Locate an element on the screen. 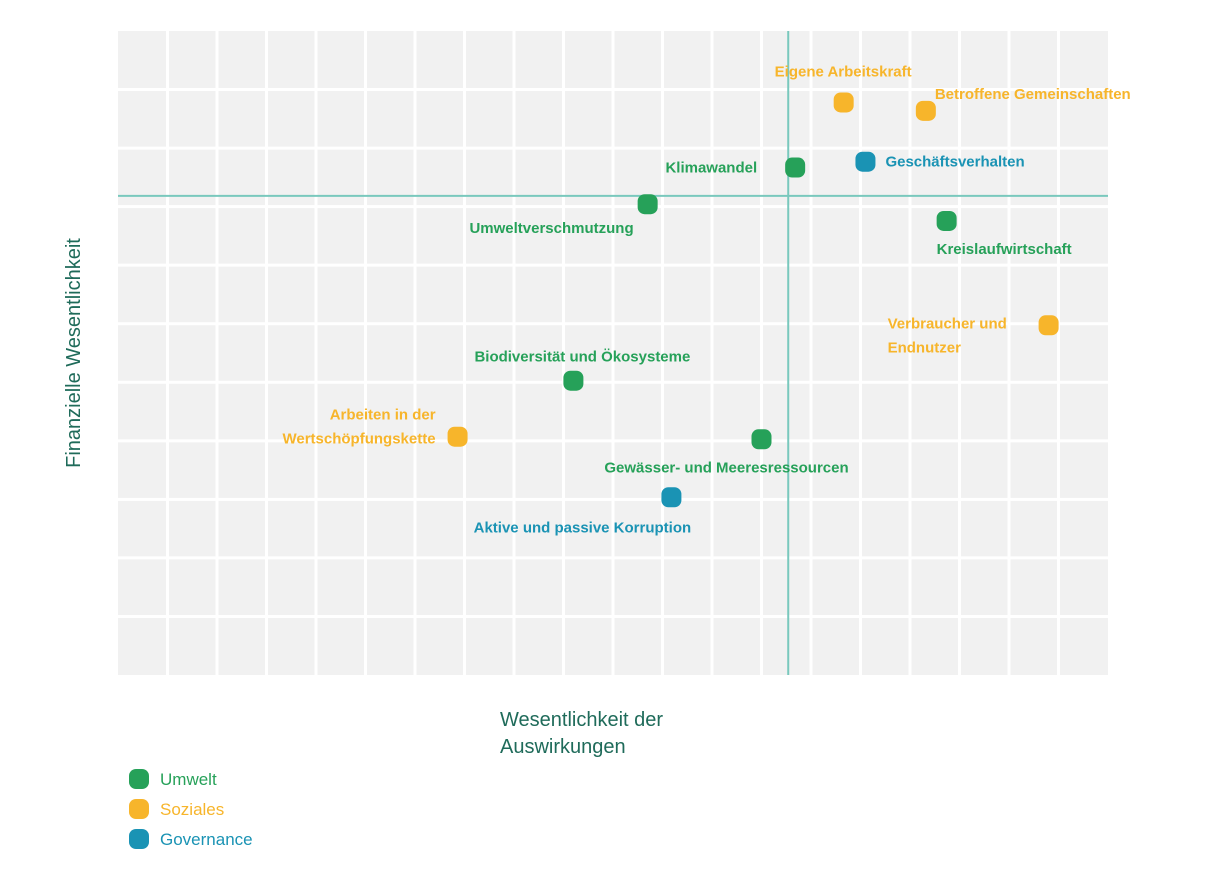  data-point-label: Endnutzer is located at coordinates (924, 347).